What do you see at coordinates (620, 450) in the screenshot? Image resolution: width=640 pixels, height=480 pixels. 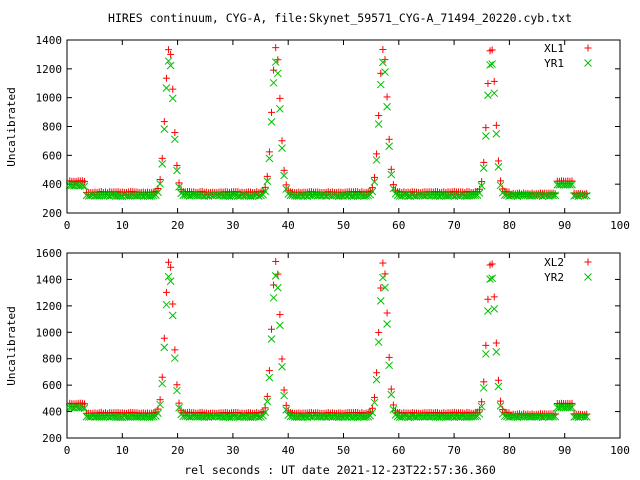 I see `bottom-xtick-label: 100` at bounding box center [620, 450].